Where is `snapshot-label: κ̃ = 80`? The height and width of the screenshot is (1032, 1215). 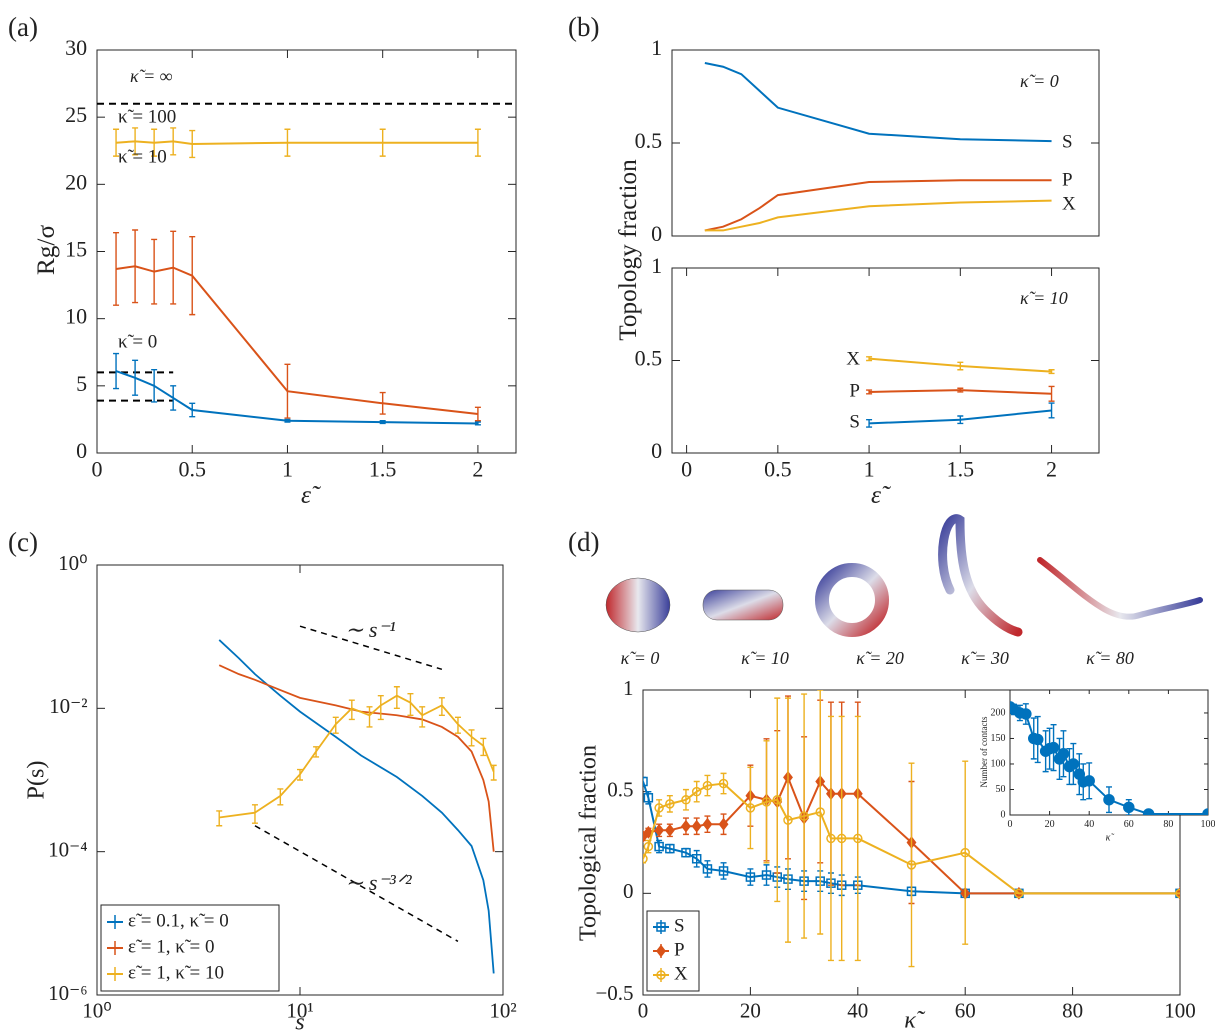
snapshot-label: κ̃ = 80 is located at coordinates (1110, 658).